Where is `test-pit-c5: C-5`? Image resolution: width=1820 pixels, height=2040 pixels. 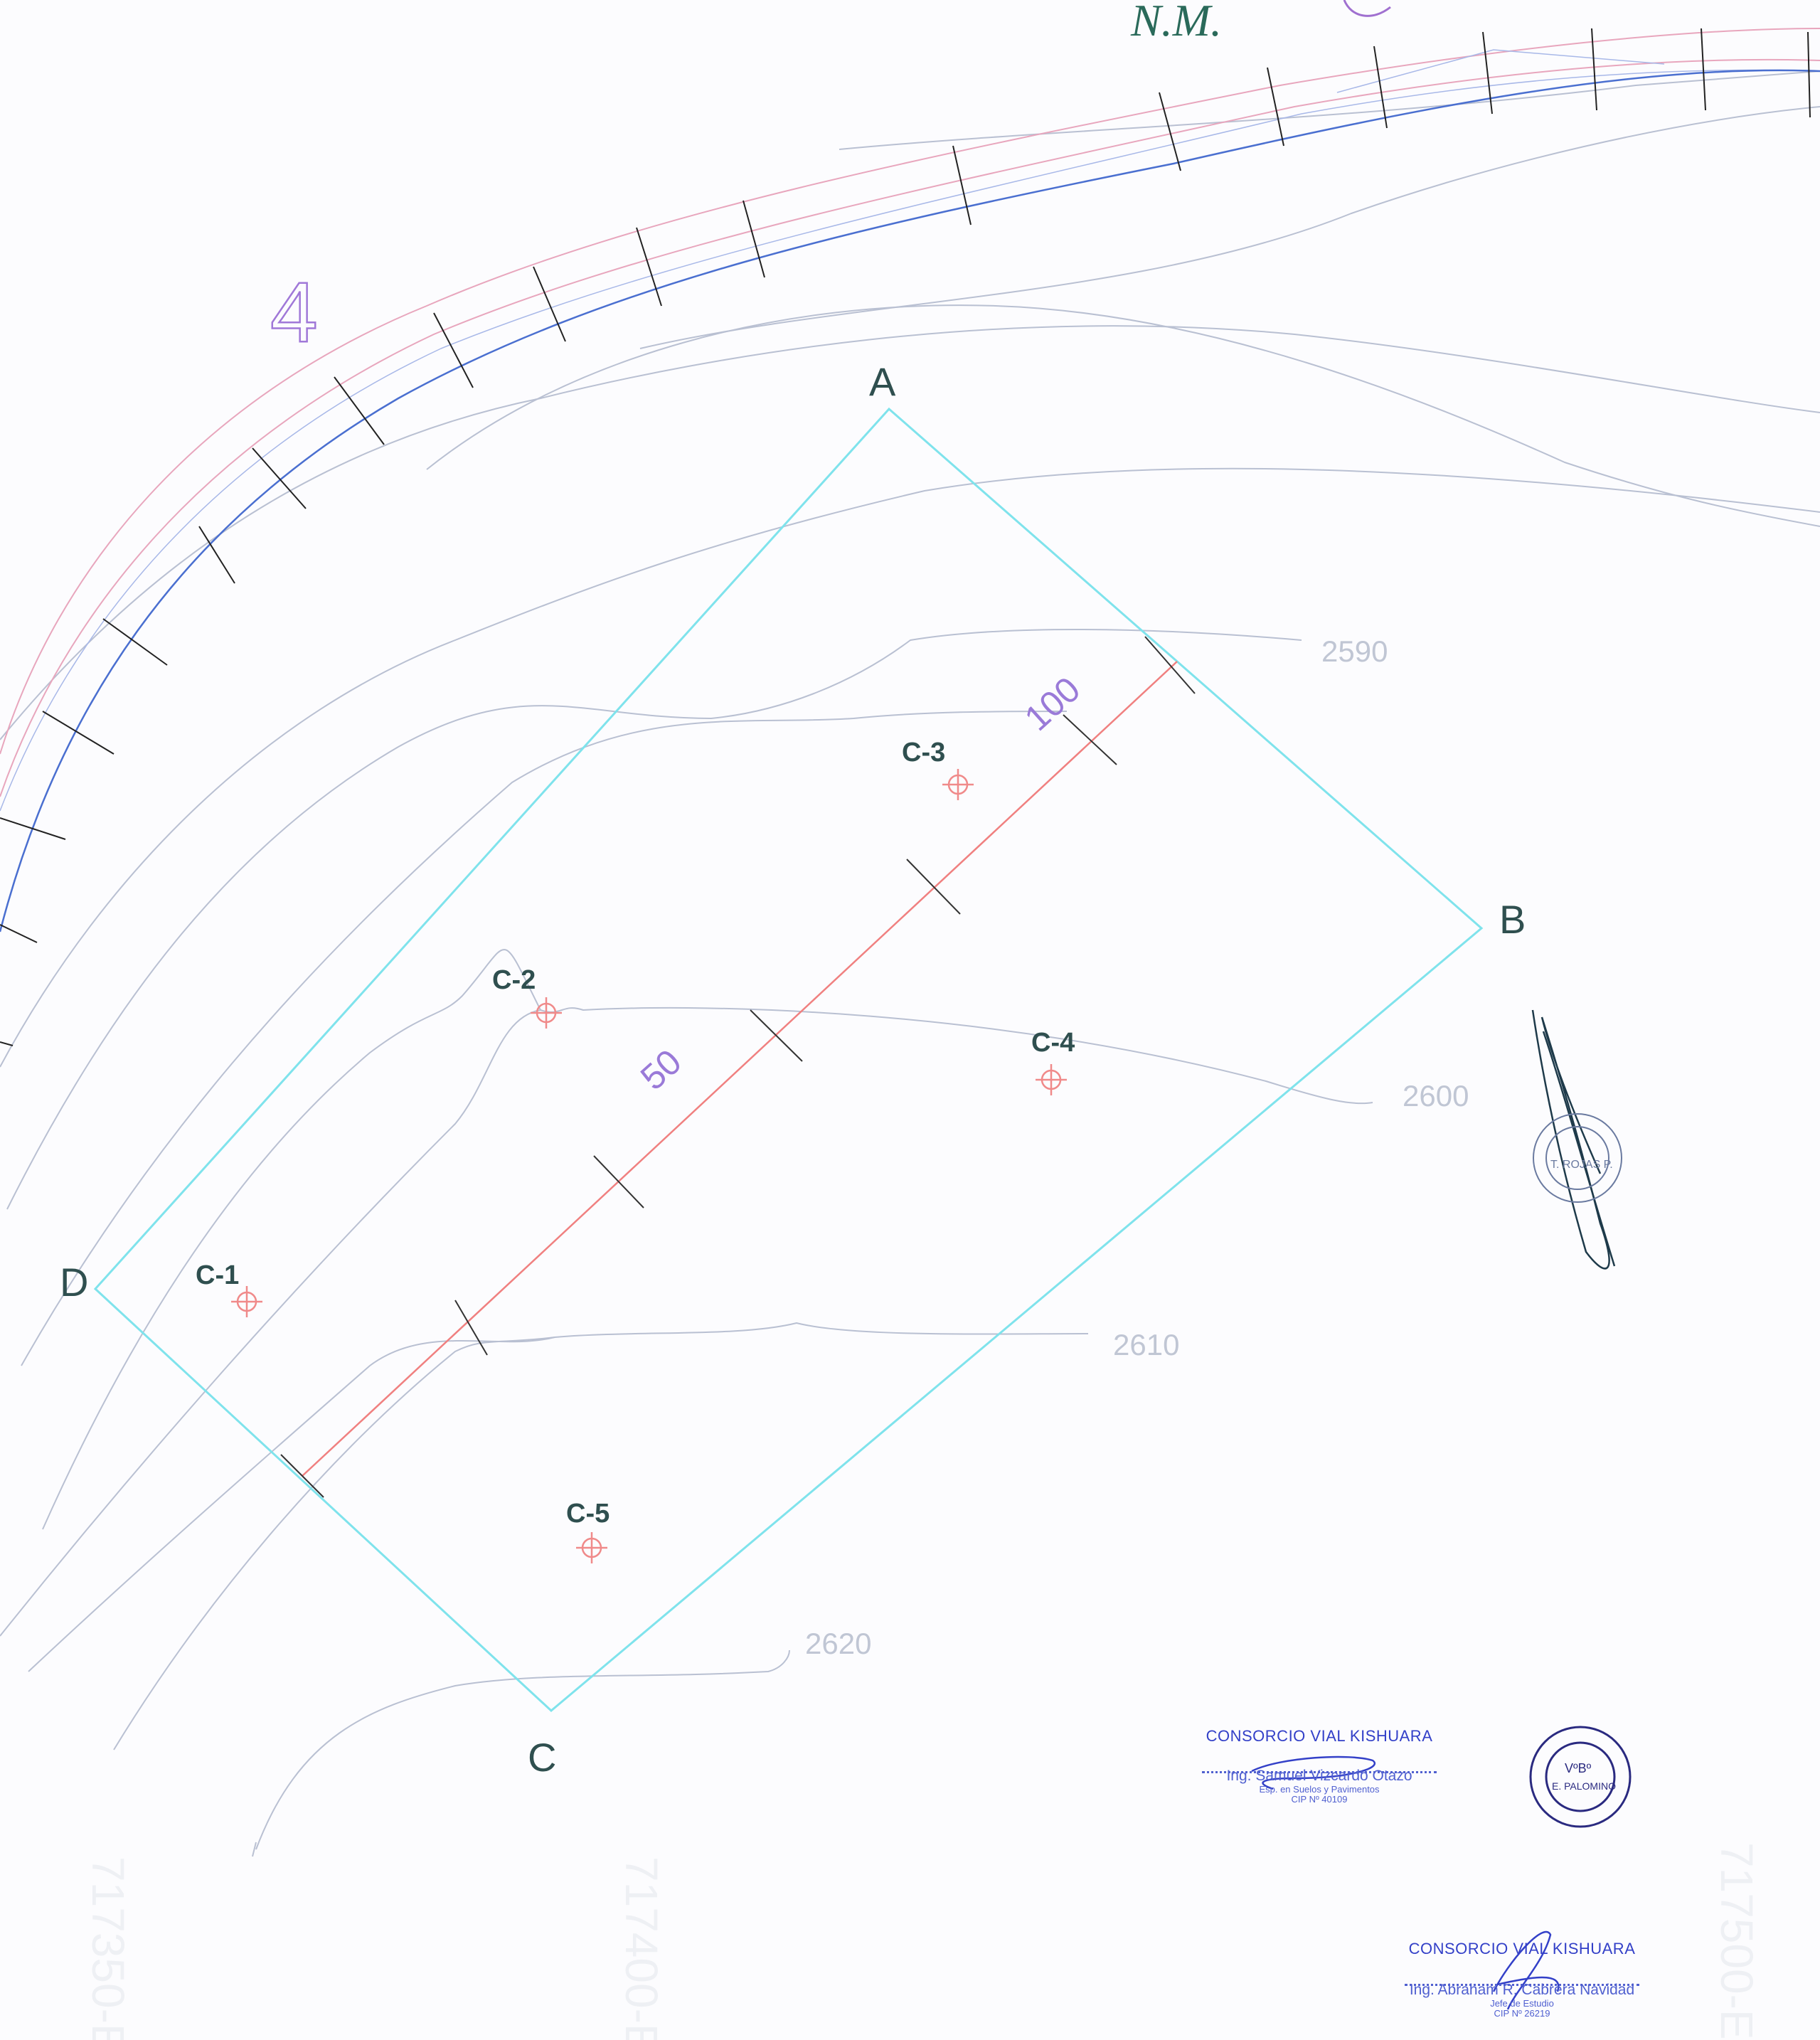
test-pit-c5: C-5 is located at coordinates (588, 1531).